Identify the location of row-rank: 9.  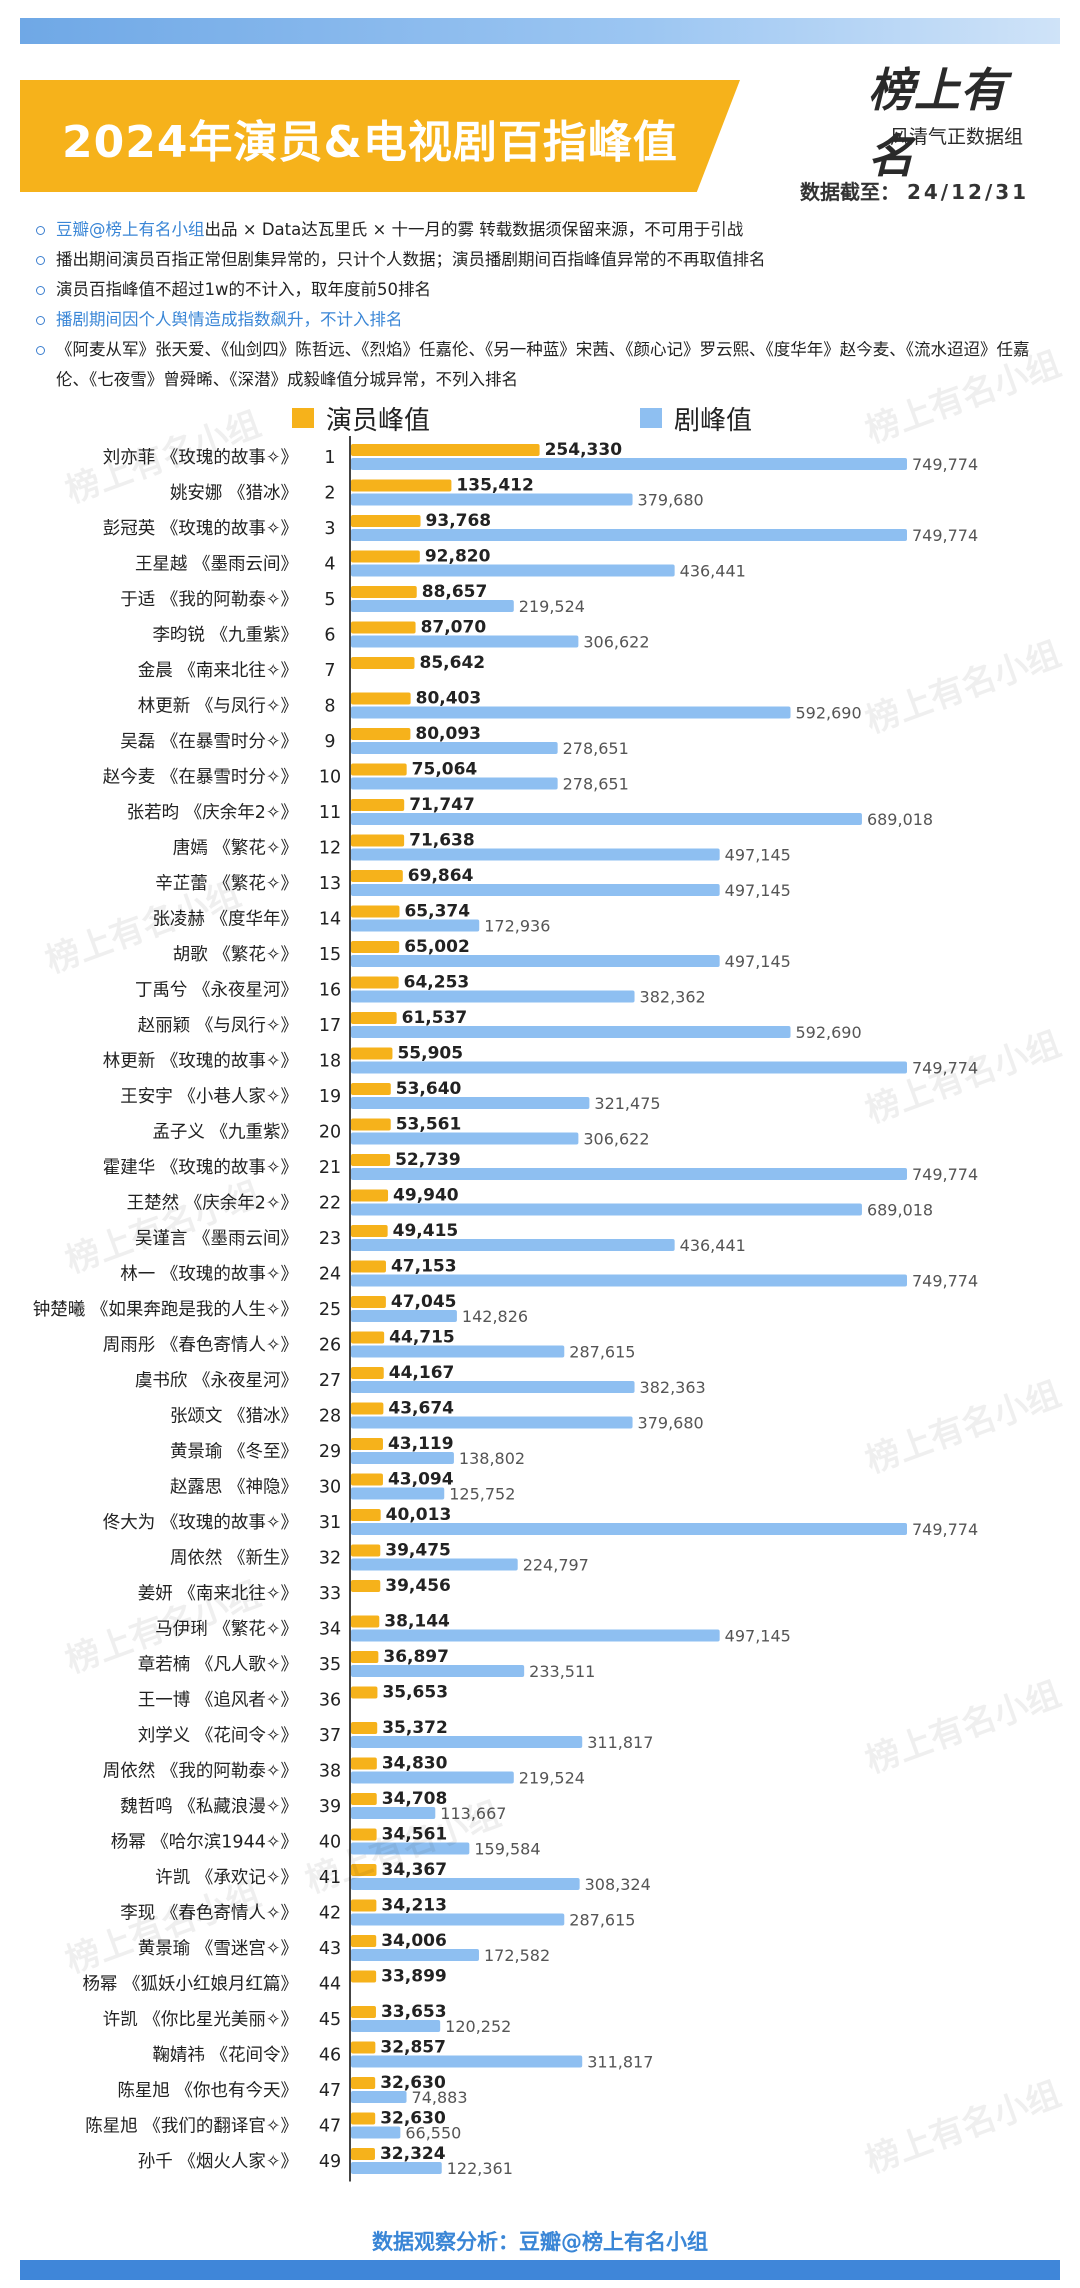
(329, 742).